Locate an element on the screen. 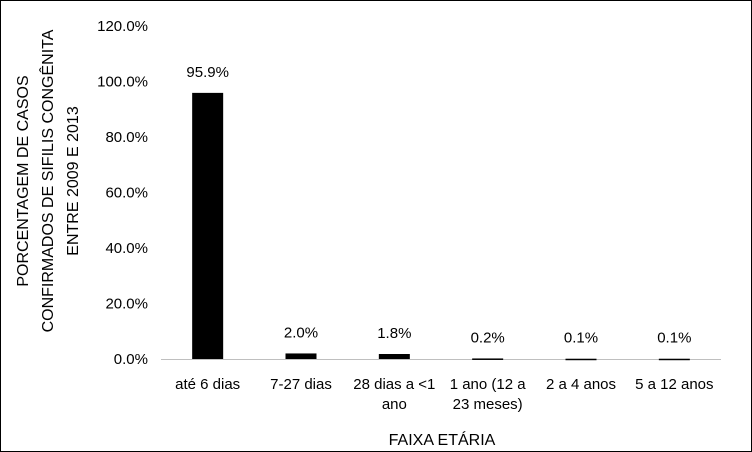 Image resolution: width=752 pixels, height=452 pixels. x-tick-label: 2 a 4 anos is located at coordinates (581, 384).